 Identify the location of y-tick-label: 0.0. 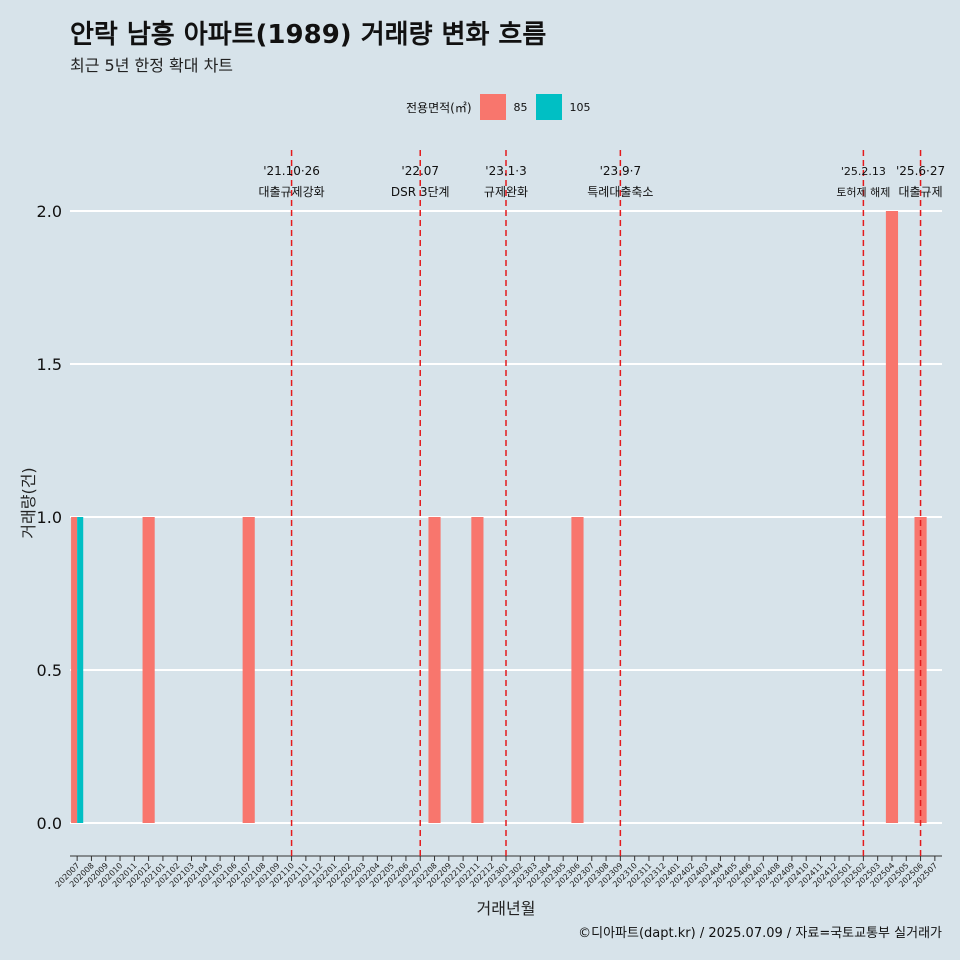
(49, 823).